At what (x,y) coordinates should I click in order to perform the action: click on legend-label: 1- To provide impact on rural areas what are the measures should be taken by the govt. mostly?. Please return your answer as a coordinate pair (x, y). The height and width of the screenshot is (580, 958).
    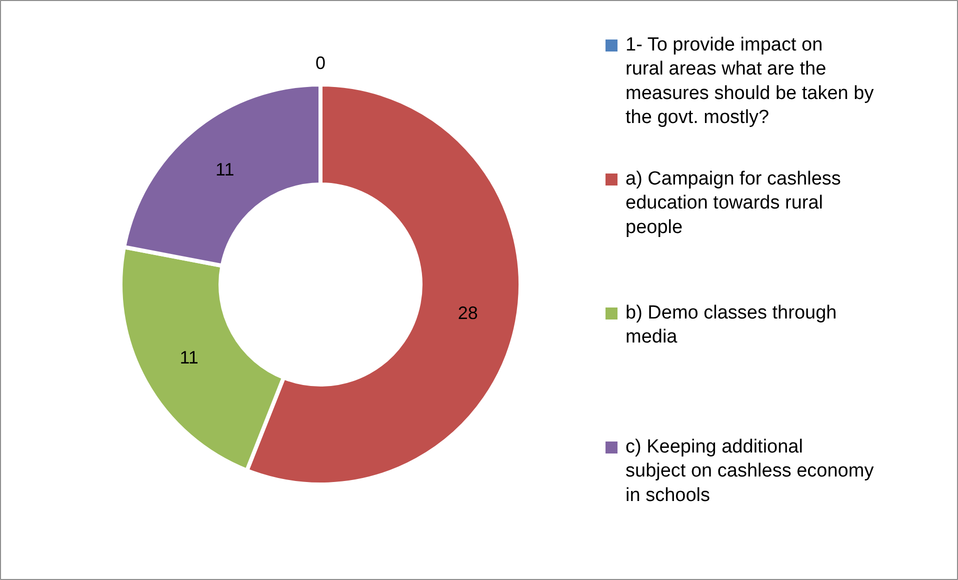
    Looking at the image, I should click on (750, 81).